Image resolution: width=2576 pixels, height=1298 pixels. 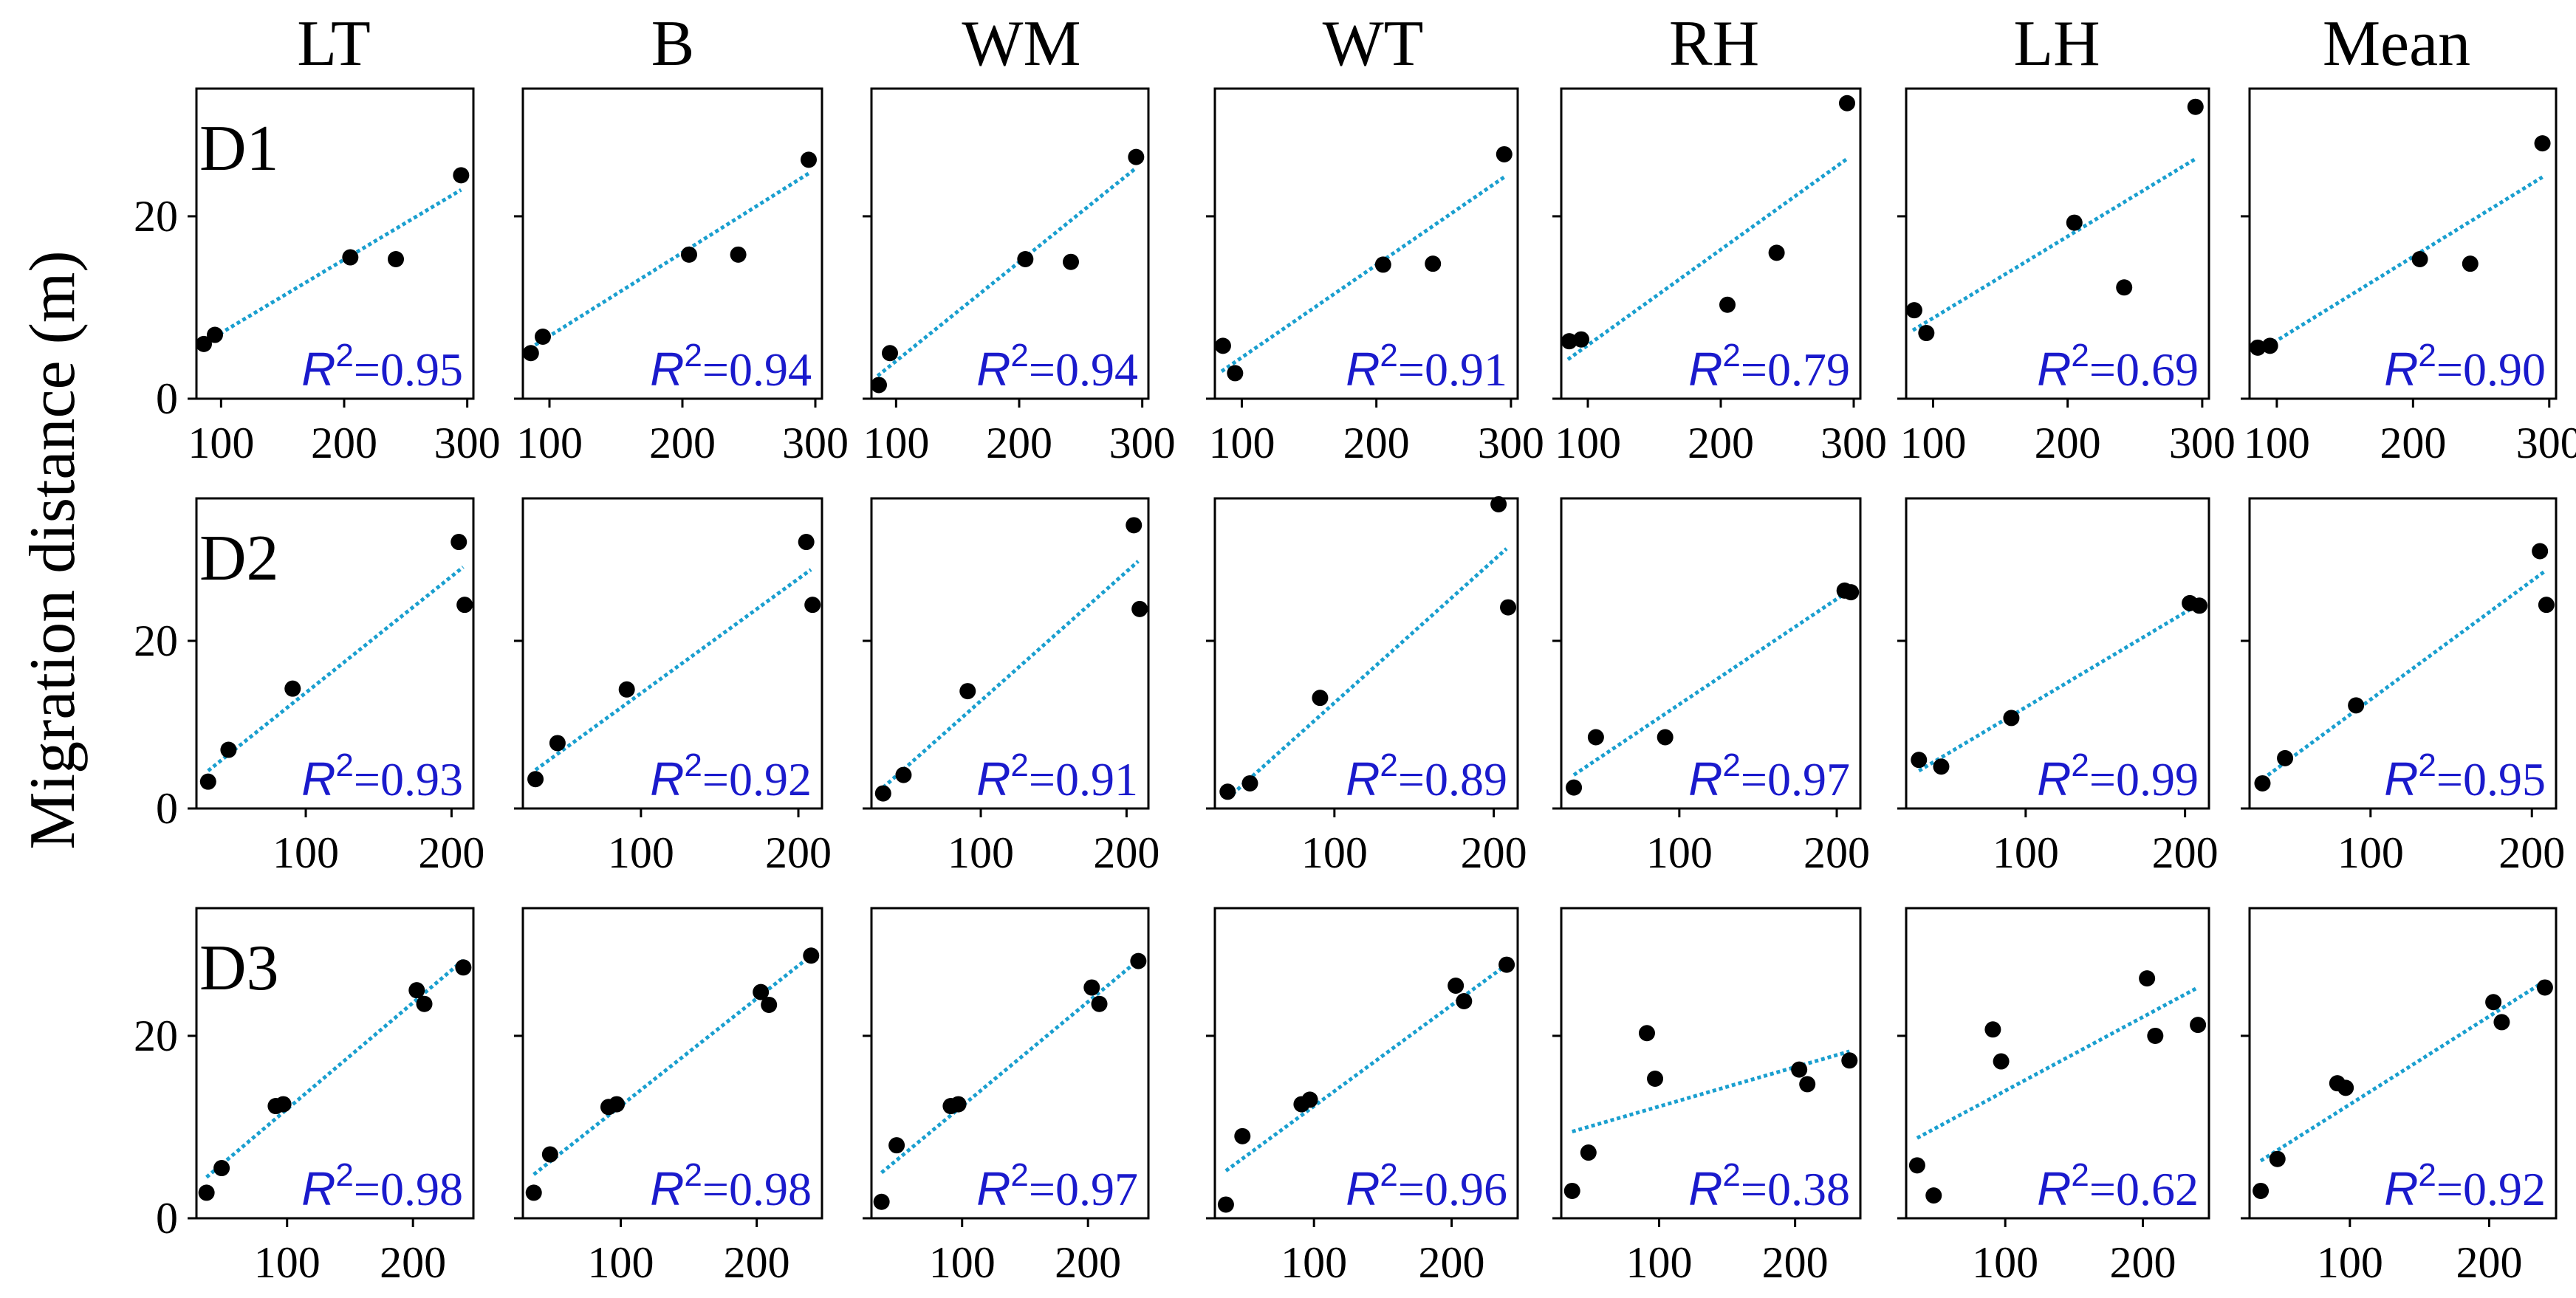 I want to click on panel-d1-lh: 100 200 300 R2=0.69, so click(x=2066, y=277).